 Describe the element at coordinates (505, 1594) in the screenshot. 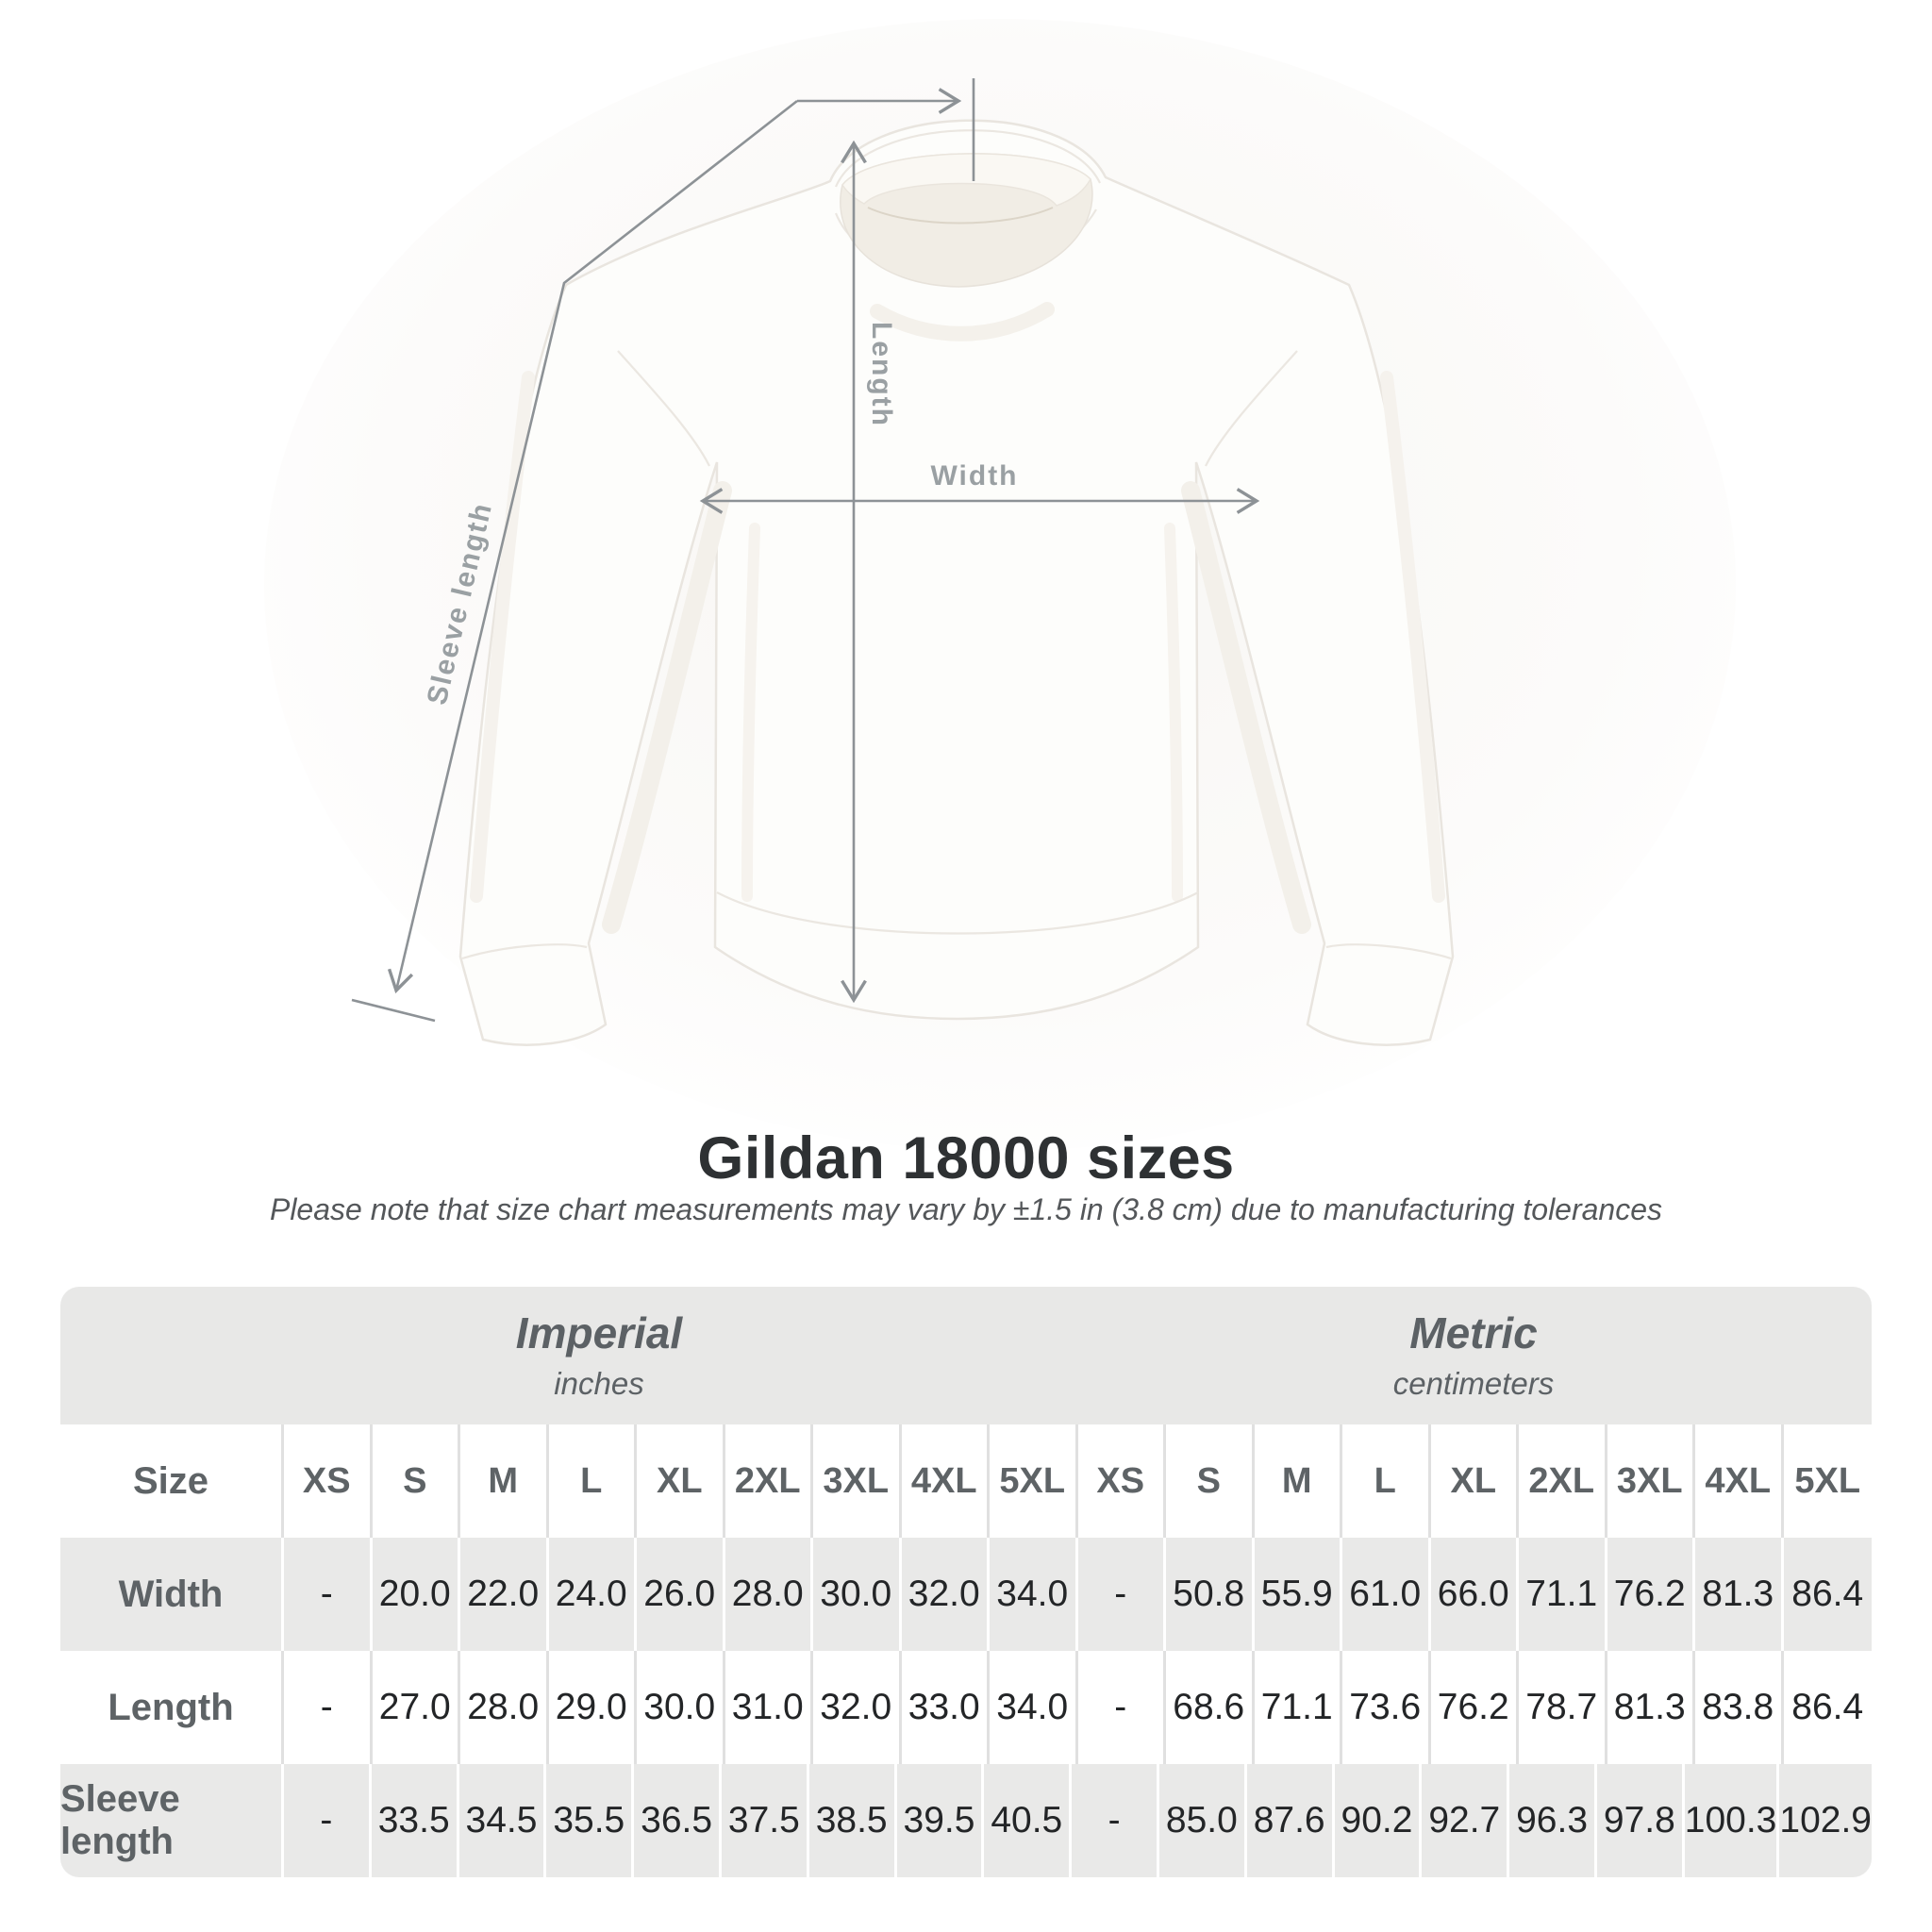

I see `value-cell: 22.0` at that location.